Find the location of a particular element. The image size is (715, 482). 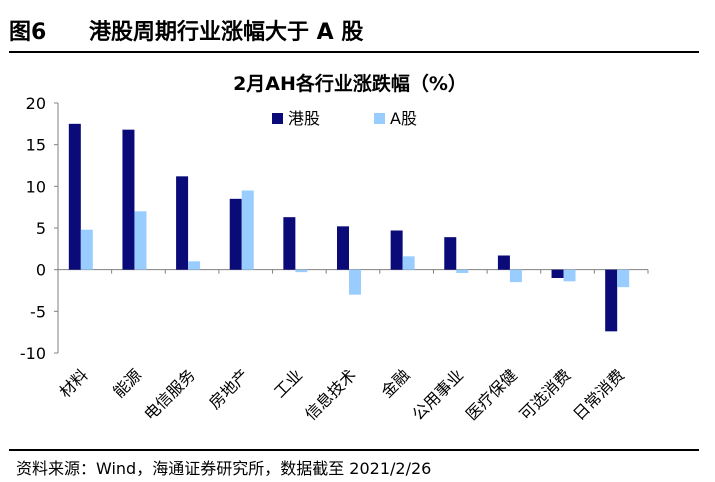

header-rule is located at coordinates (354, 52).